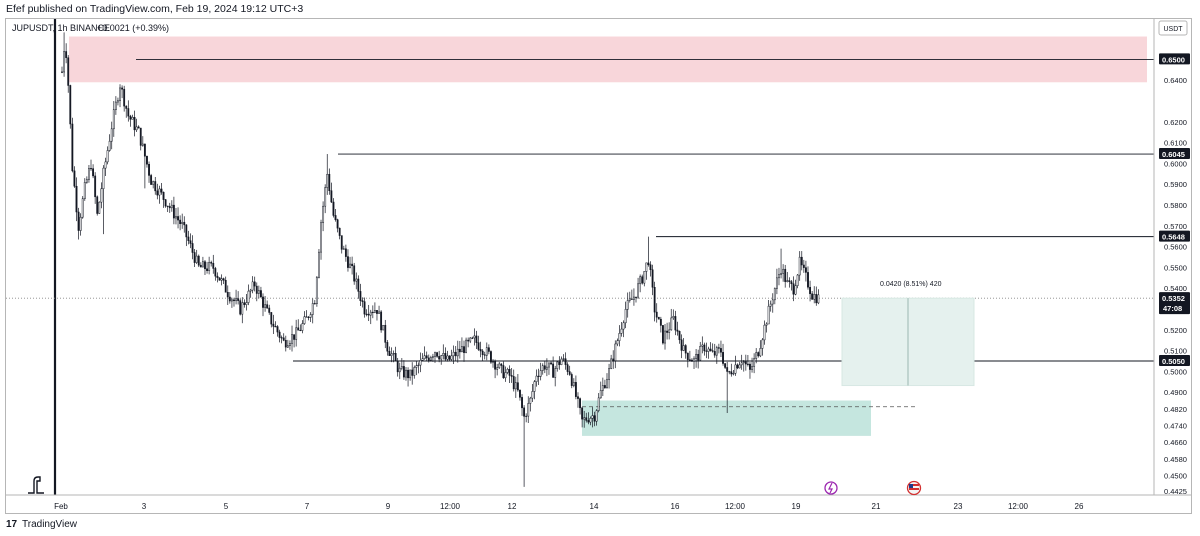  Describe the element at coordinates (1173, 28) in the screenshot. I see `currency-badge` at that location.